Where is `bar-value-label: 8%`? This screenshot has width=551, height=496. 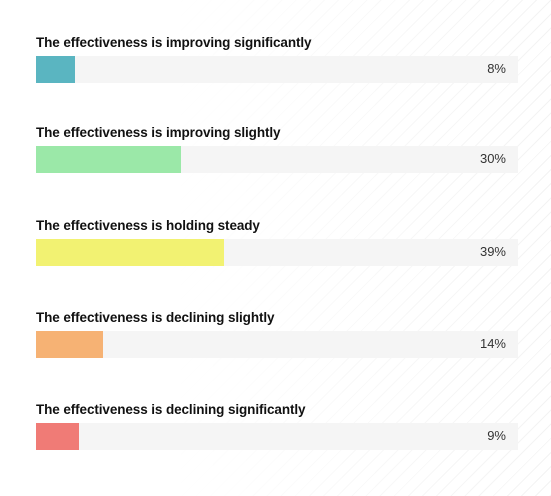
bar-value-label: 8% is located at coordinates (496, 68).